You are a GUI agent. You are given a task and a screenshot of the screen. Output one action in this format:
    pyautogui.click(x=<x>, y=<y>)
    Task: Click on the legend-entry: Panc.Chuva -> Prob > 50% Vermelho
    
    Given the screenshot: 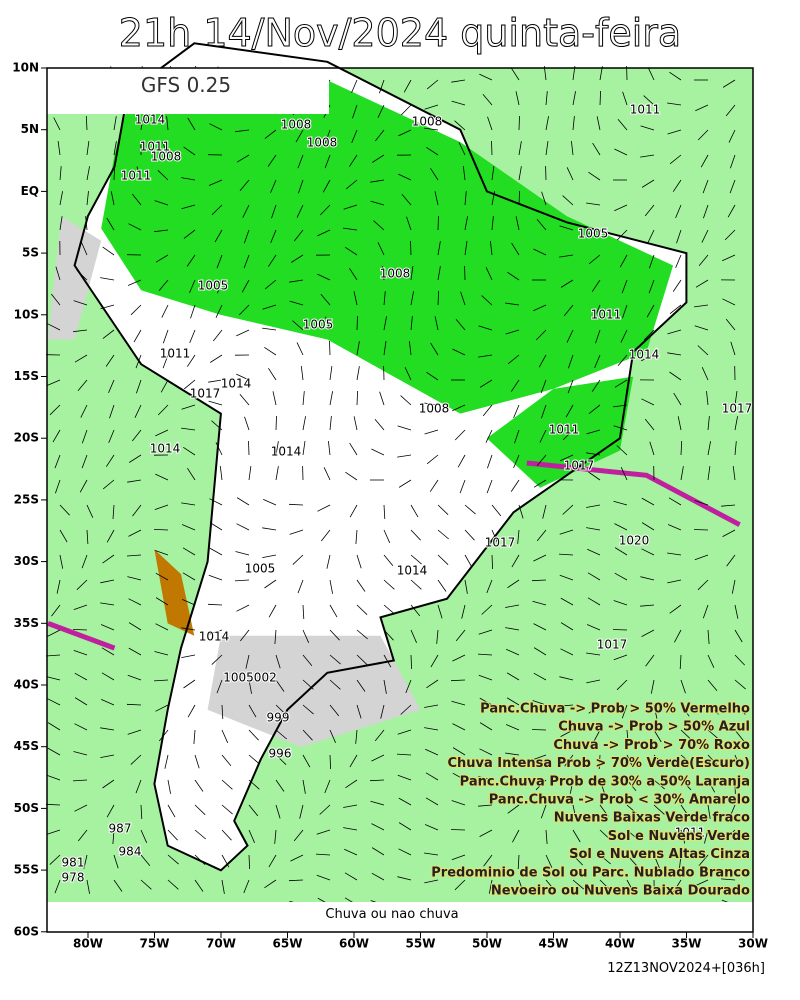 What is the action you would take?
    pyautogui.click(x=615, y=709)
    